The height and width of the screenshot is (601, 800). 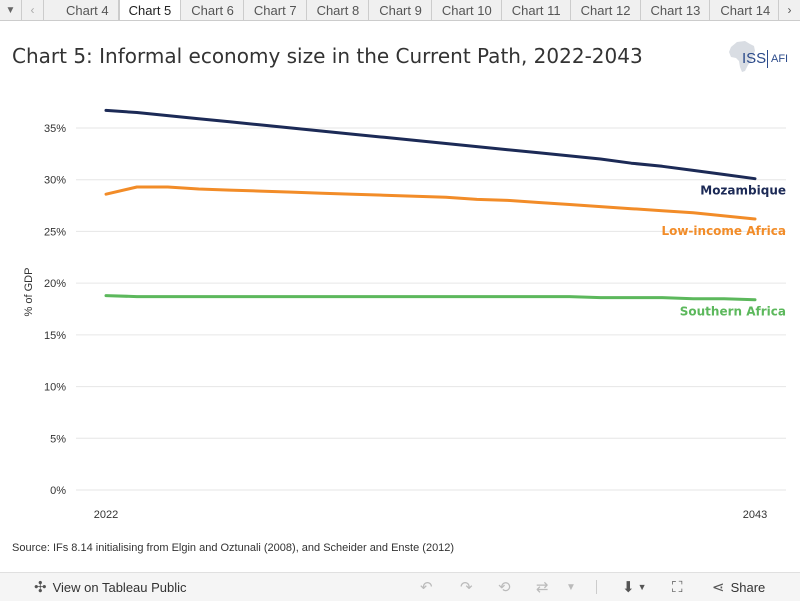 I want to click on undo-icon: ↶, so click(x=426, y=587).